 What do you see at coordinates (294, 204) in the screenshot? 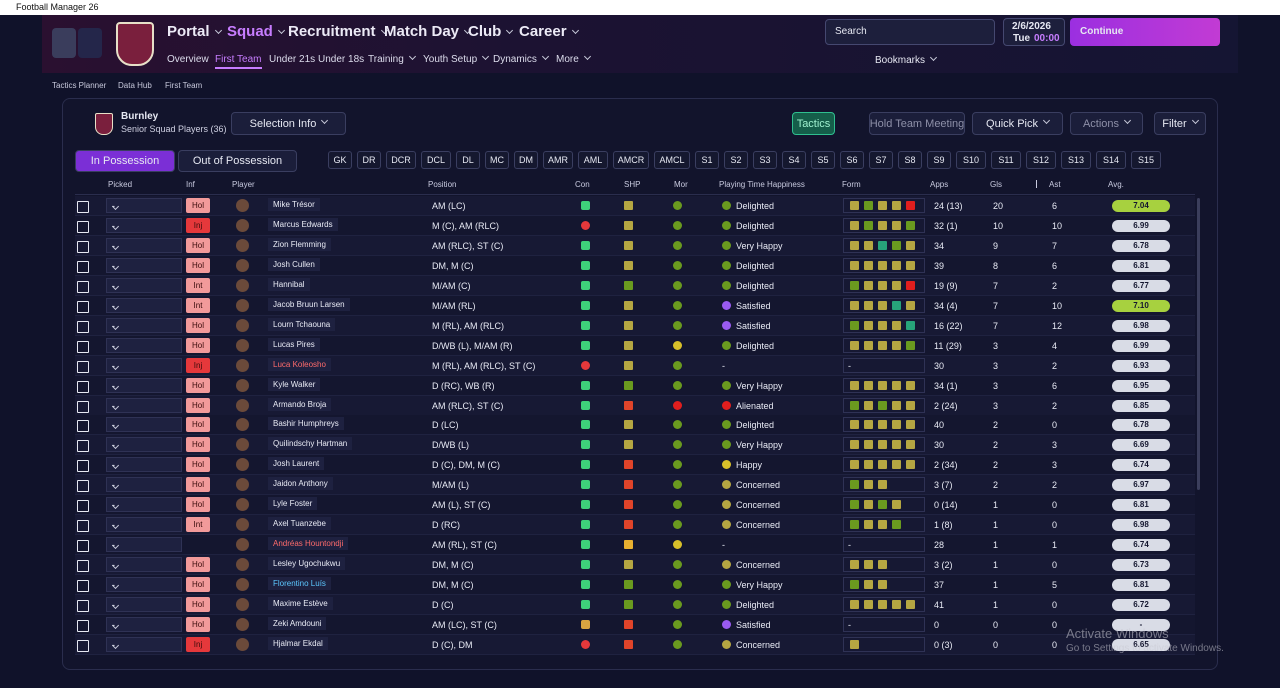
I see `player-name: Mike Trésor` at bounding box center [294, 204].